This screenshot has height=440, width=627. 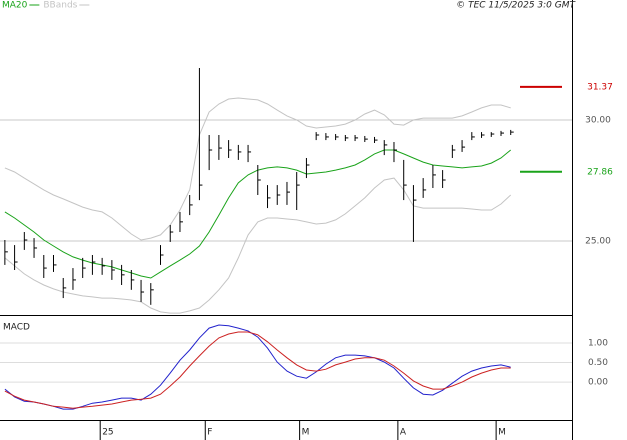 What do you see at coordinates (598, 383) in the screenshot?
I see `y-tick-label: 0.00` at bounding box center [598, 383].